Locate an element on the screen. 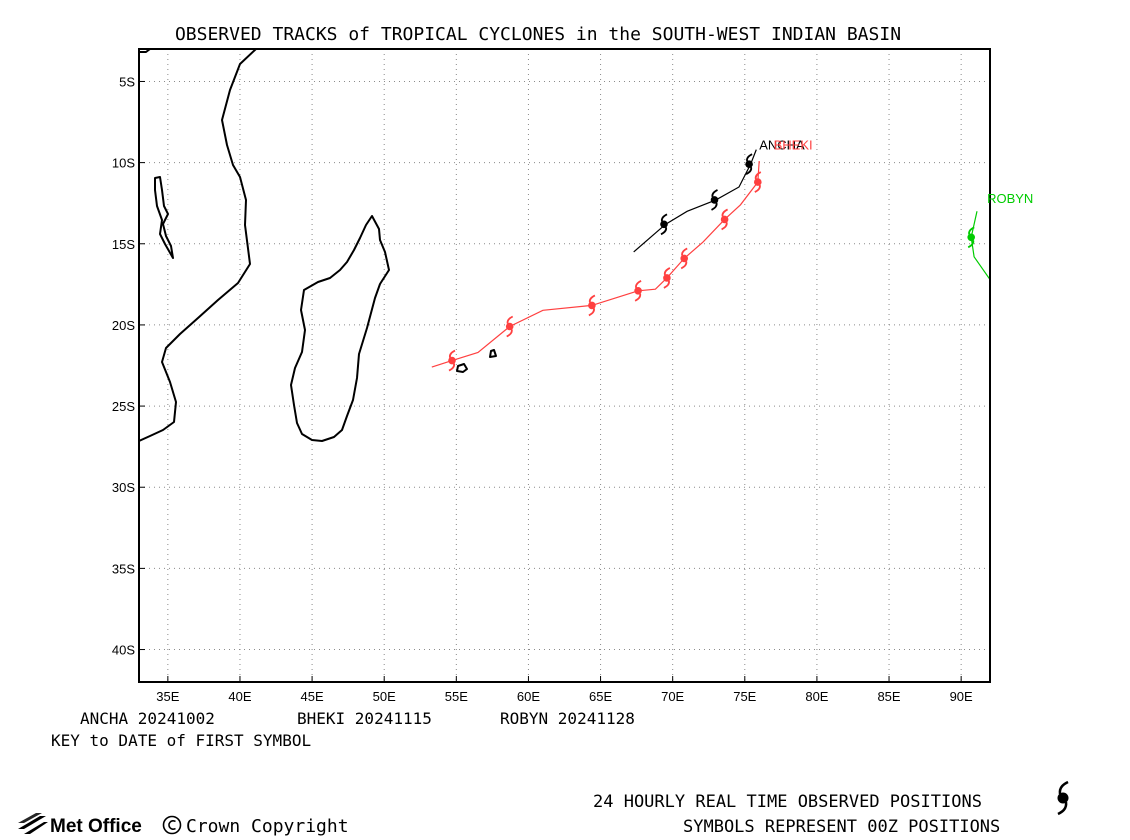 This screenshot has height=840, width=1130. copyright: Crown Copyright is located at coordinates (255, 826).